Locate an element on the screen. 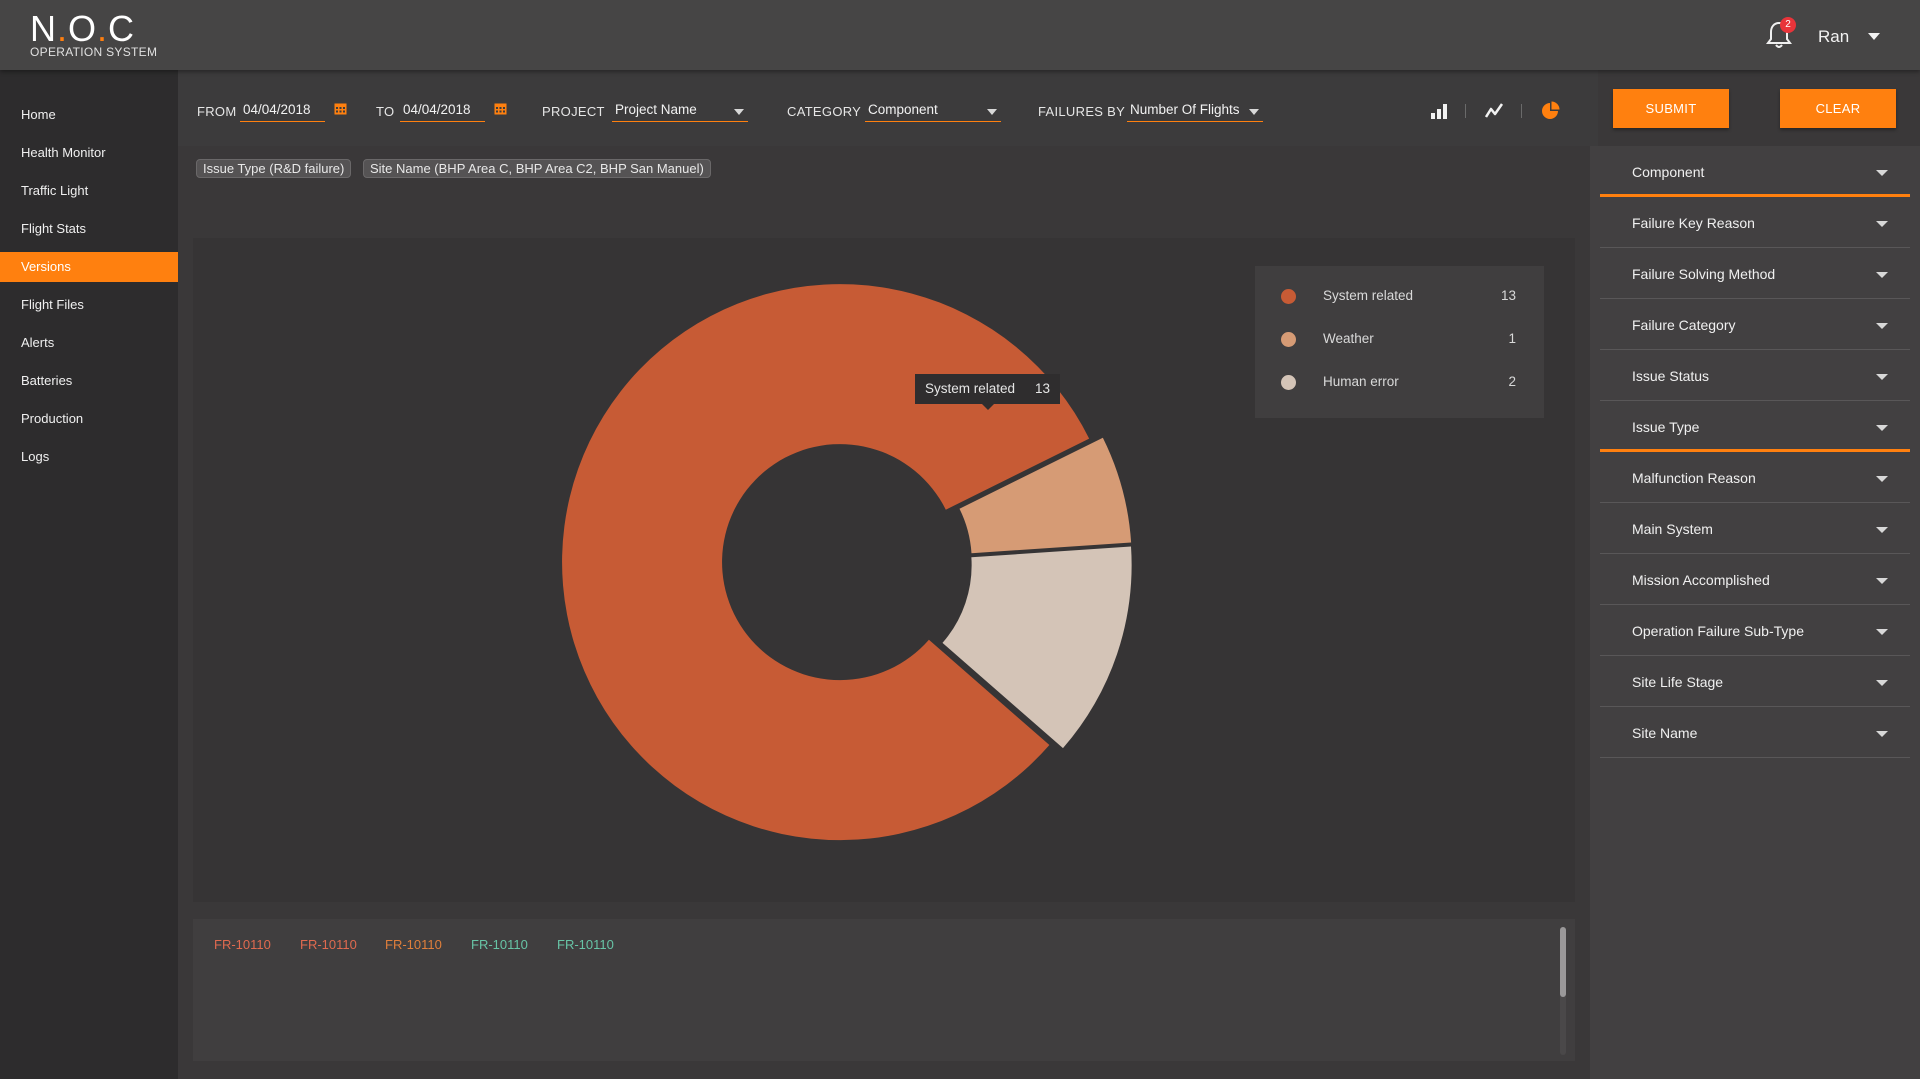  filter-label: Site Name is located at coordinates (1665, 733).